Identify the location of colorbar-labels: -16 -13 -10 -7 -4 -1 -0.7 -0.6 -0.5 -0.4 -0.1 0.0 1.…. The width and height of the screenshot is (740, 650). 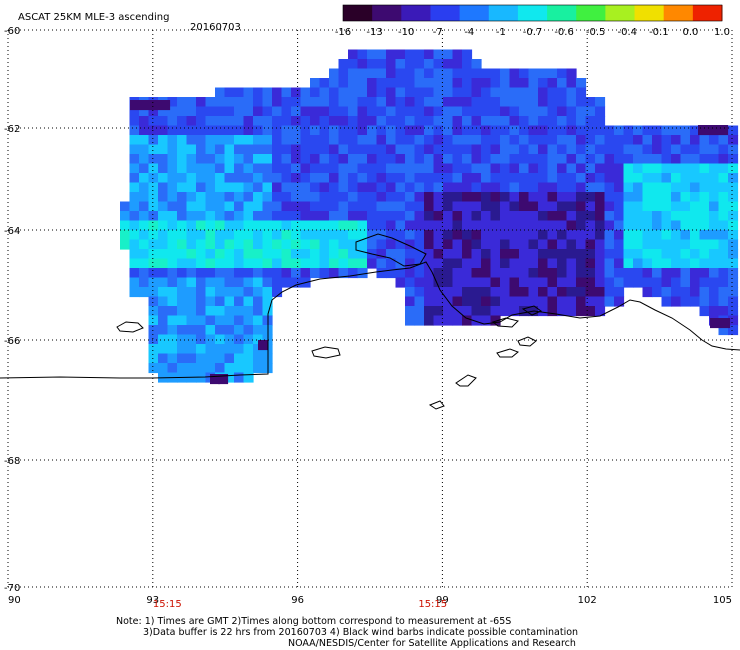
(532, 32).